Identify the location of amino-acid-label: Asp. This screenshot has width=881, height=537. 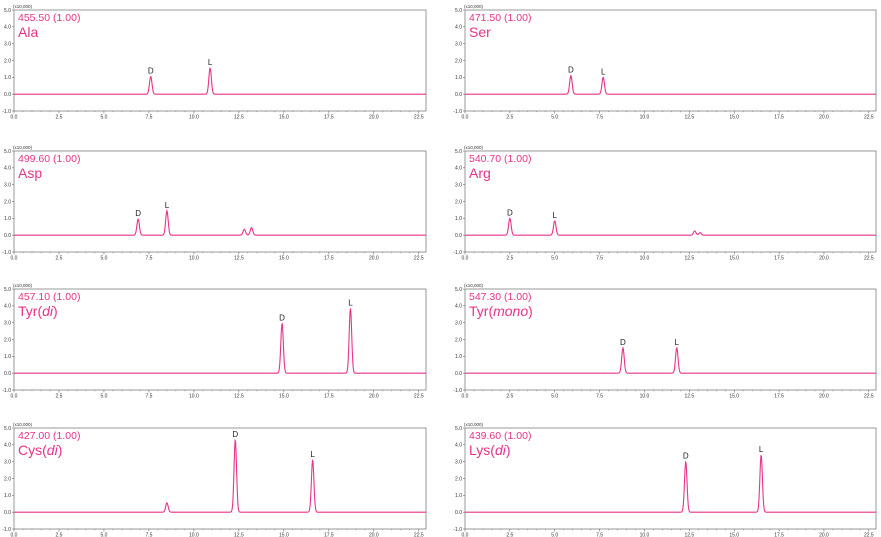
(30, 173).